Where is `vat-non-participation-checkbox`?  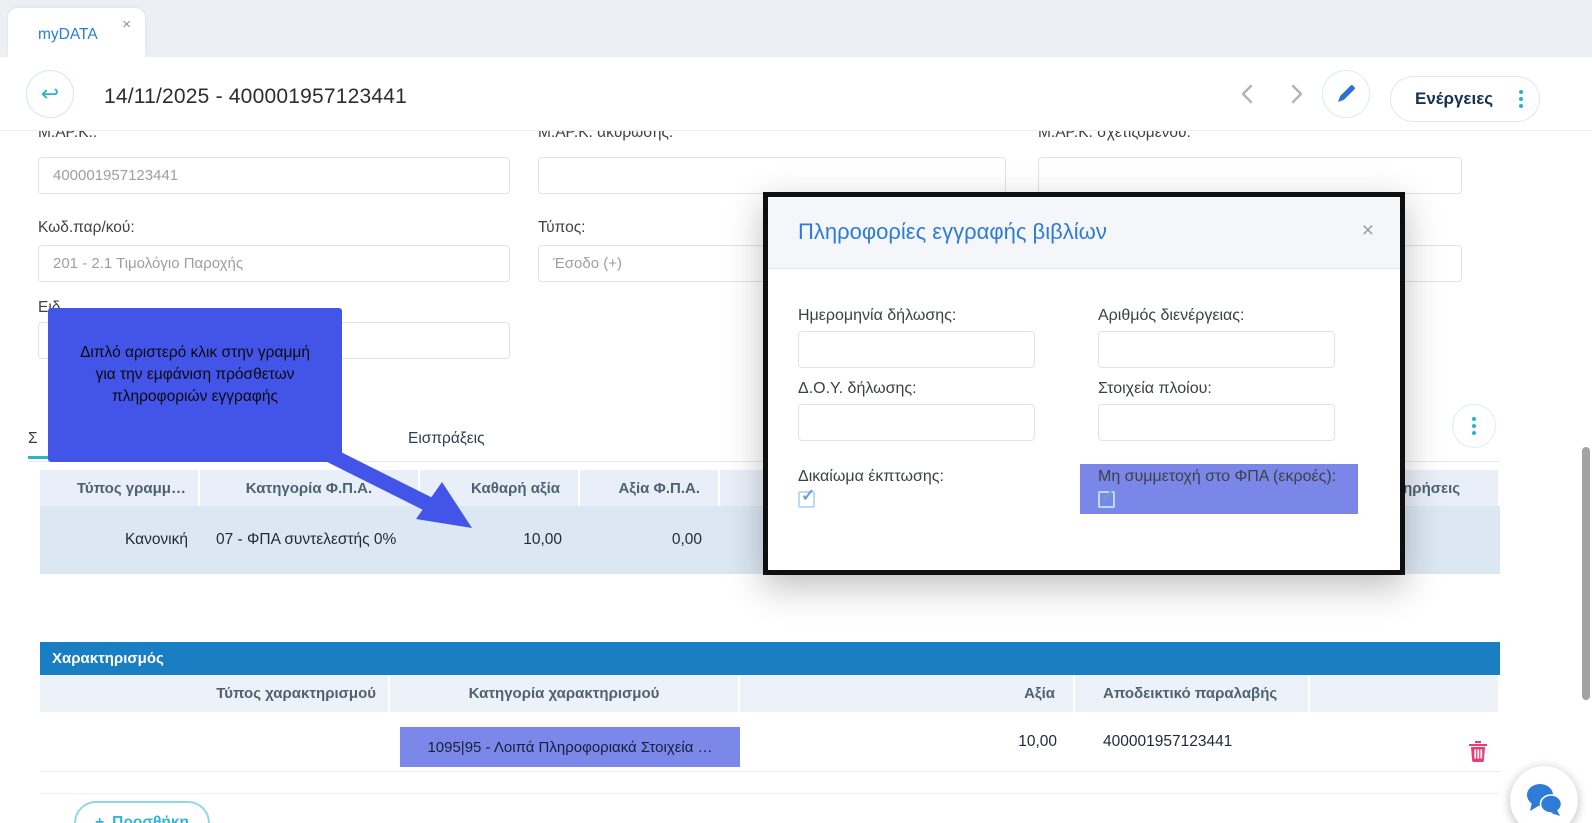 vat-non-participation-checkbox is located at coordinates (1106, 497).